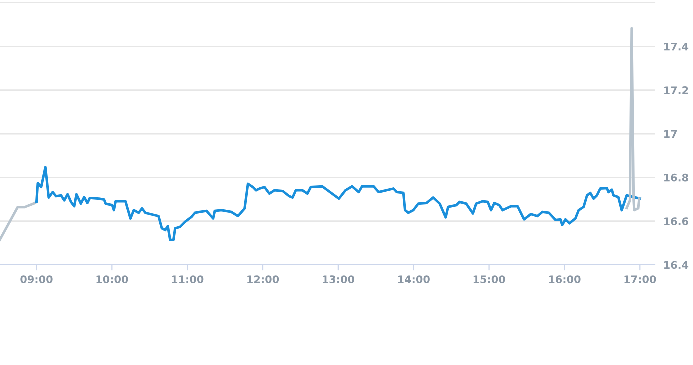  What do you see at coordinates (640, 280) in the screenshot?
I see `x-tick-label: 17:00` at bounding box center [640, 280].